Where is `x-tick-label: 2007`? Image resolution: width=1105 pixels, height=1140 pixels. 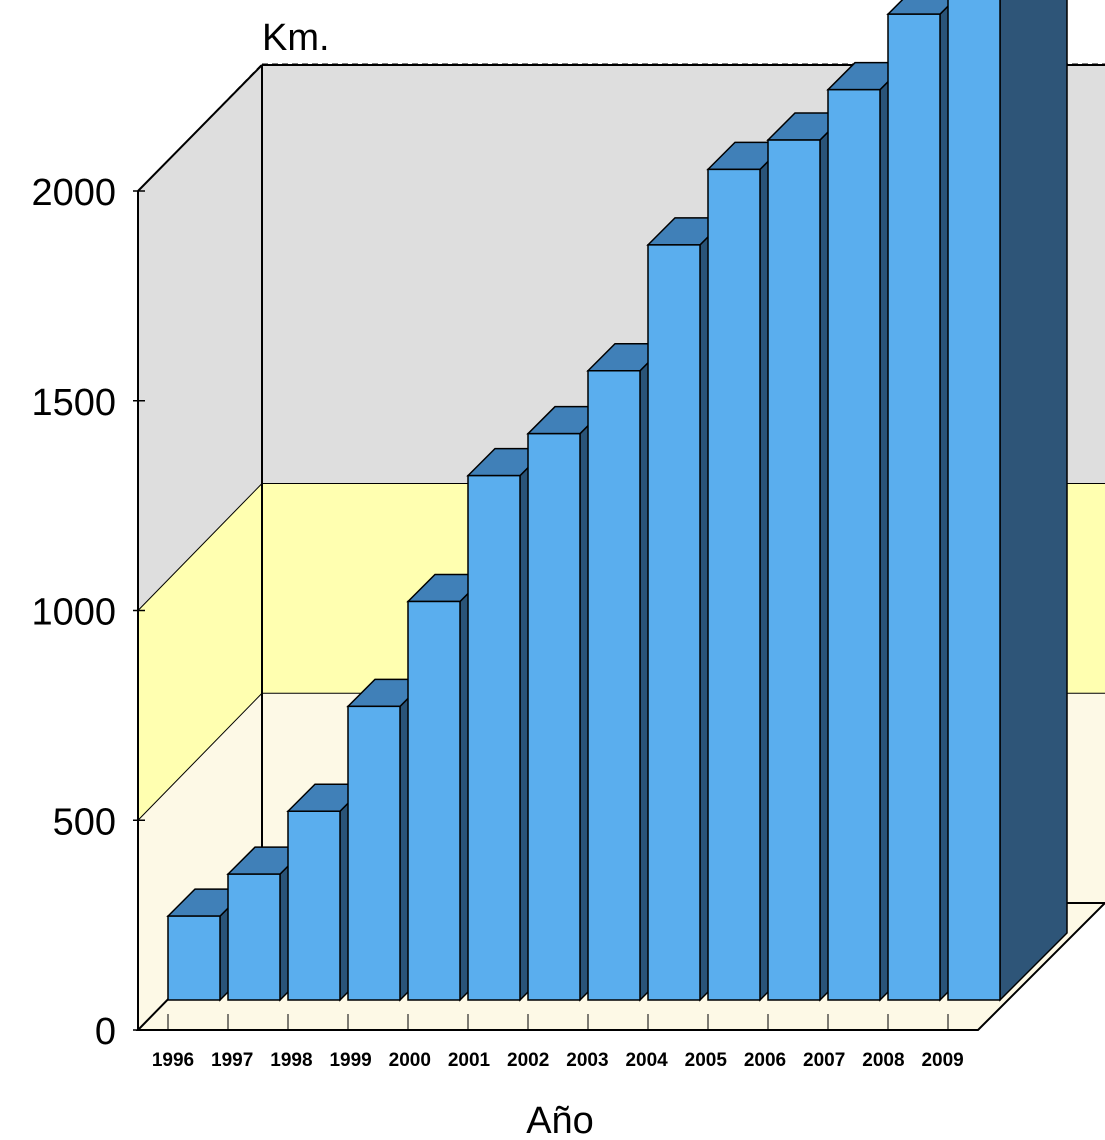 x-tick-label: 2007 is located at coordinates (824, 1060).